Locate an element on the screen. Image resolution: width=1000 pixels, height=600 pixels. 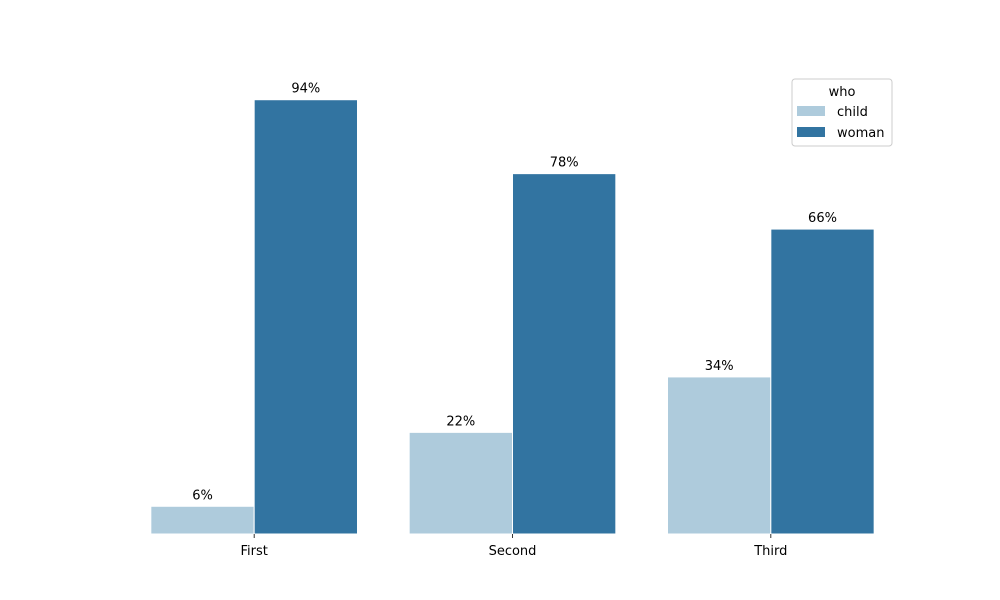
x-axis-ticks: First Second Third is located at coordinates (513, 546).